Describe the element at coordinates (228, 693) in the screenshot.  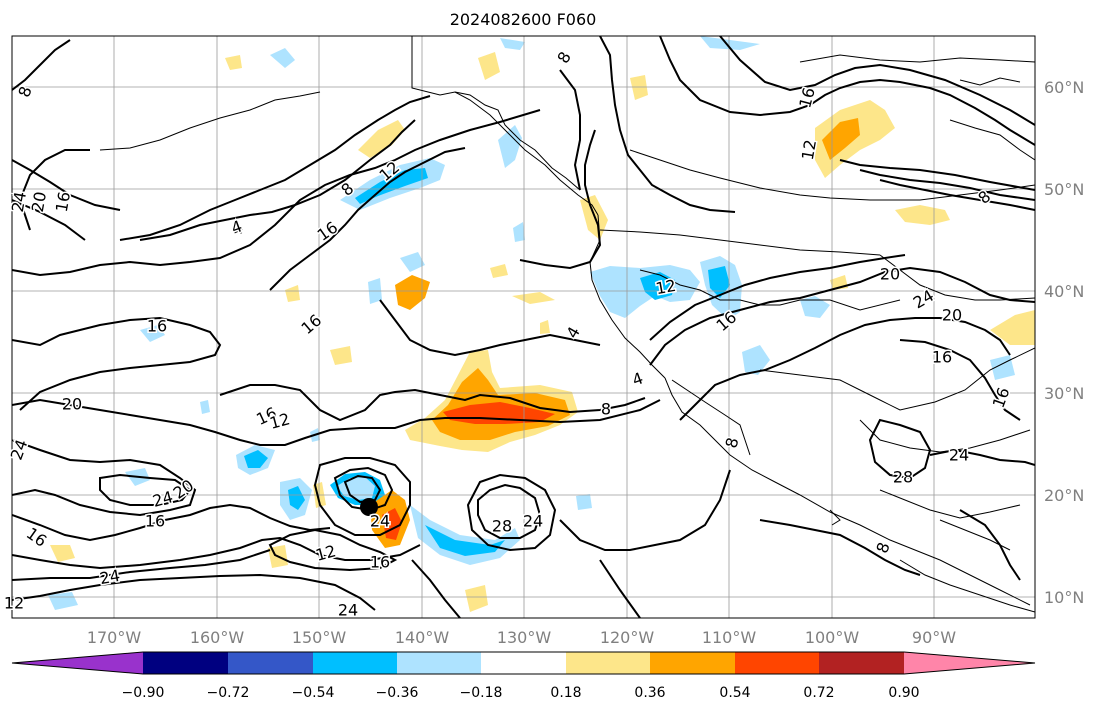
I see `colorbar-tick-label: −0.72` at that location.